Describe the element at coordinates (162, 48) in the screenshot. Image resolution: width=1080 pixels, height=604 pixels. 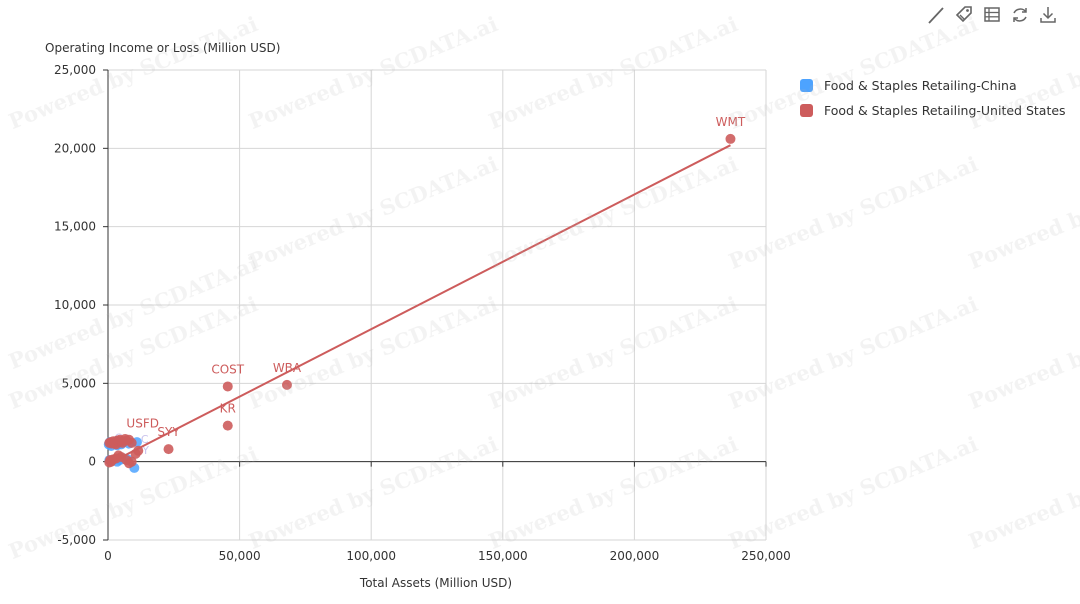
I see `y-axis-title: Operating Income or Loss (Million USD)` at that location.